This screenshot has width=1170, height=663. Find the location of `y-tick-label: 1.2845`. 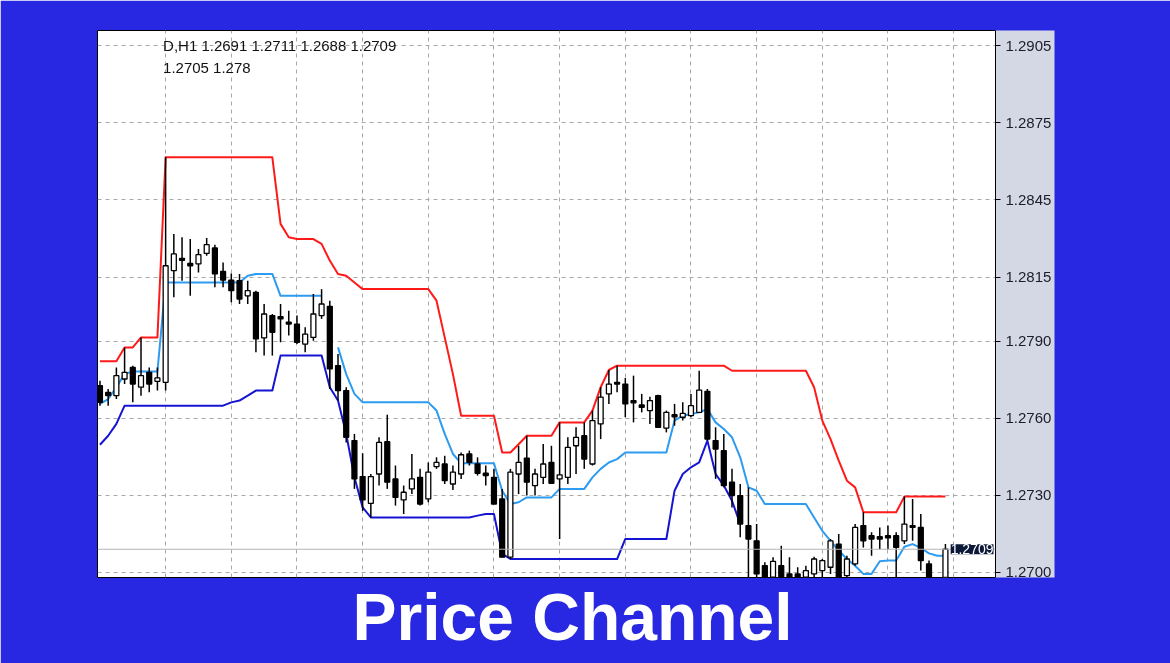

y-tick-label: 1.2845 is located at coordinates (1028, 199).